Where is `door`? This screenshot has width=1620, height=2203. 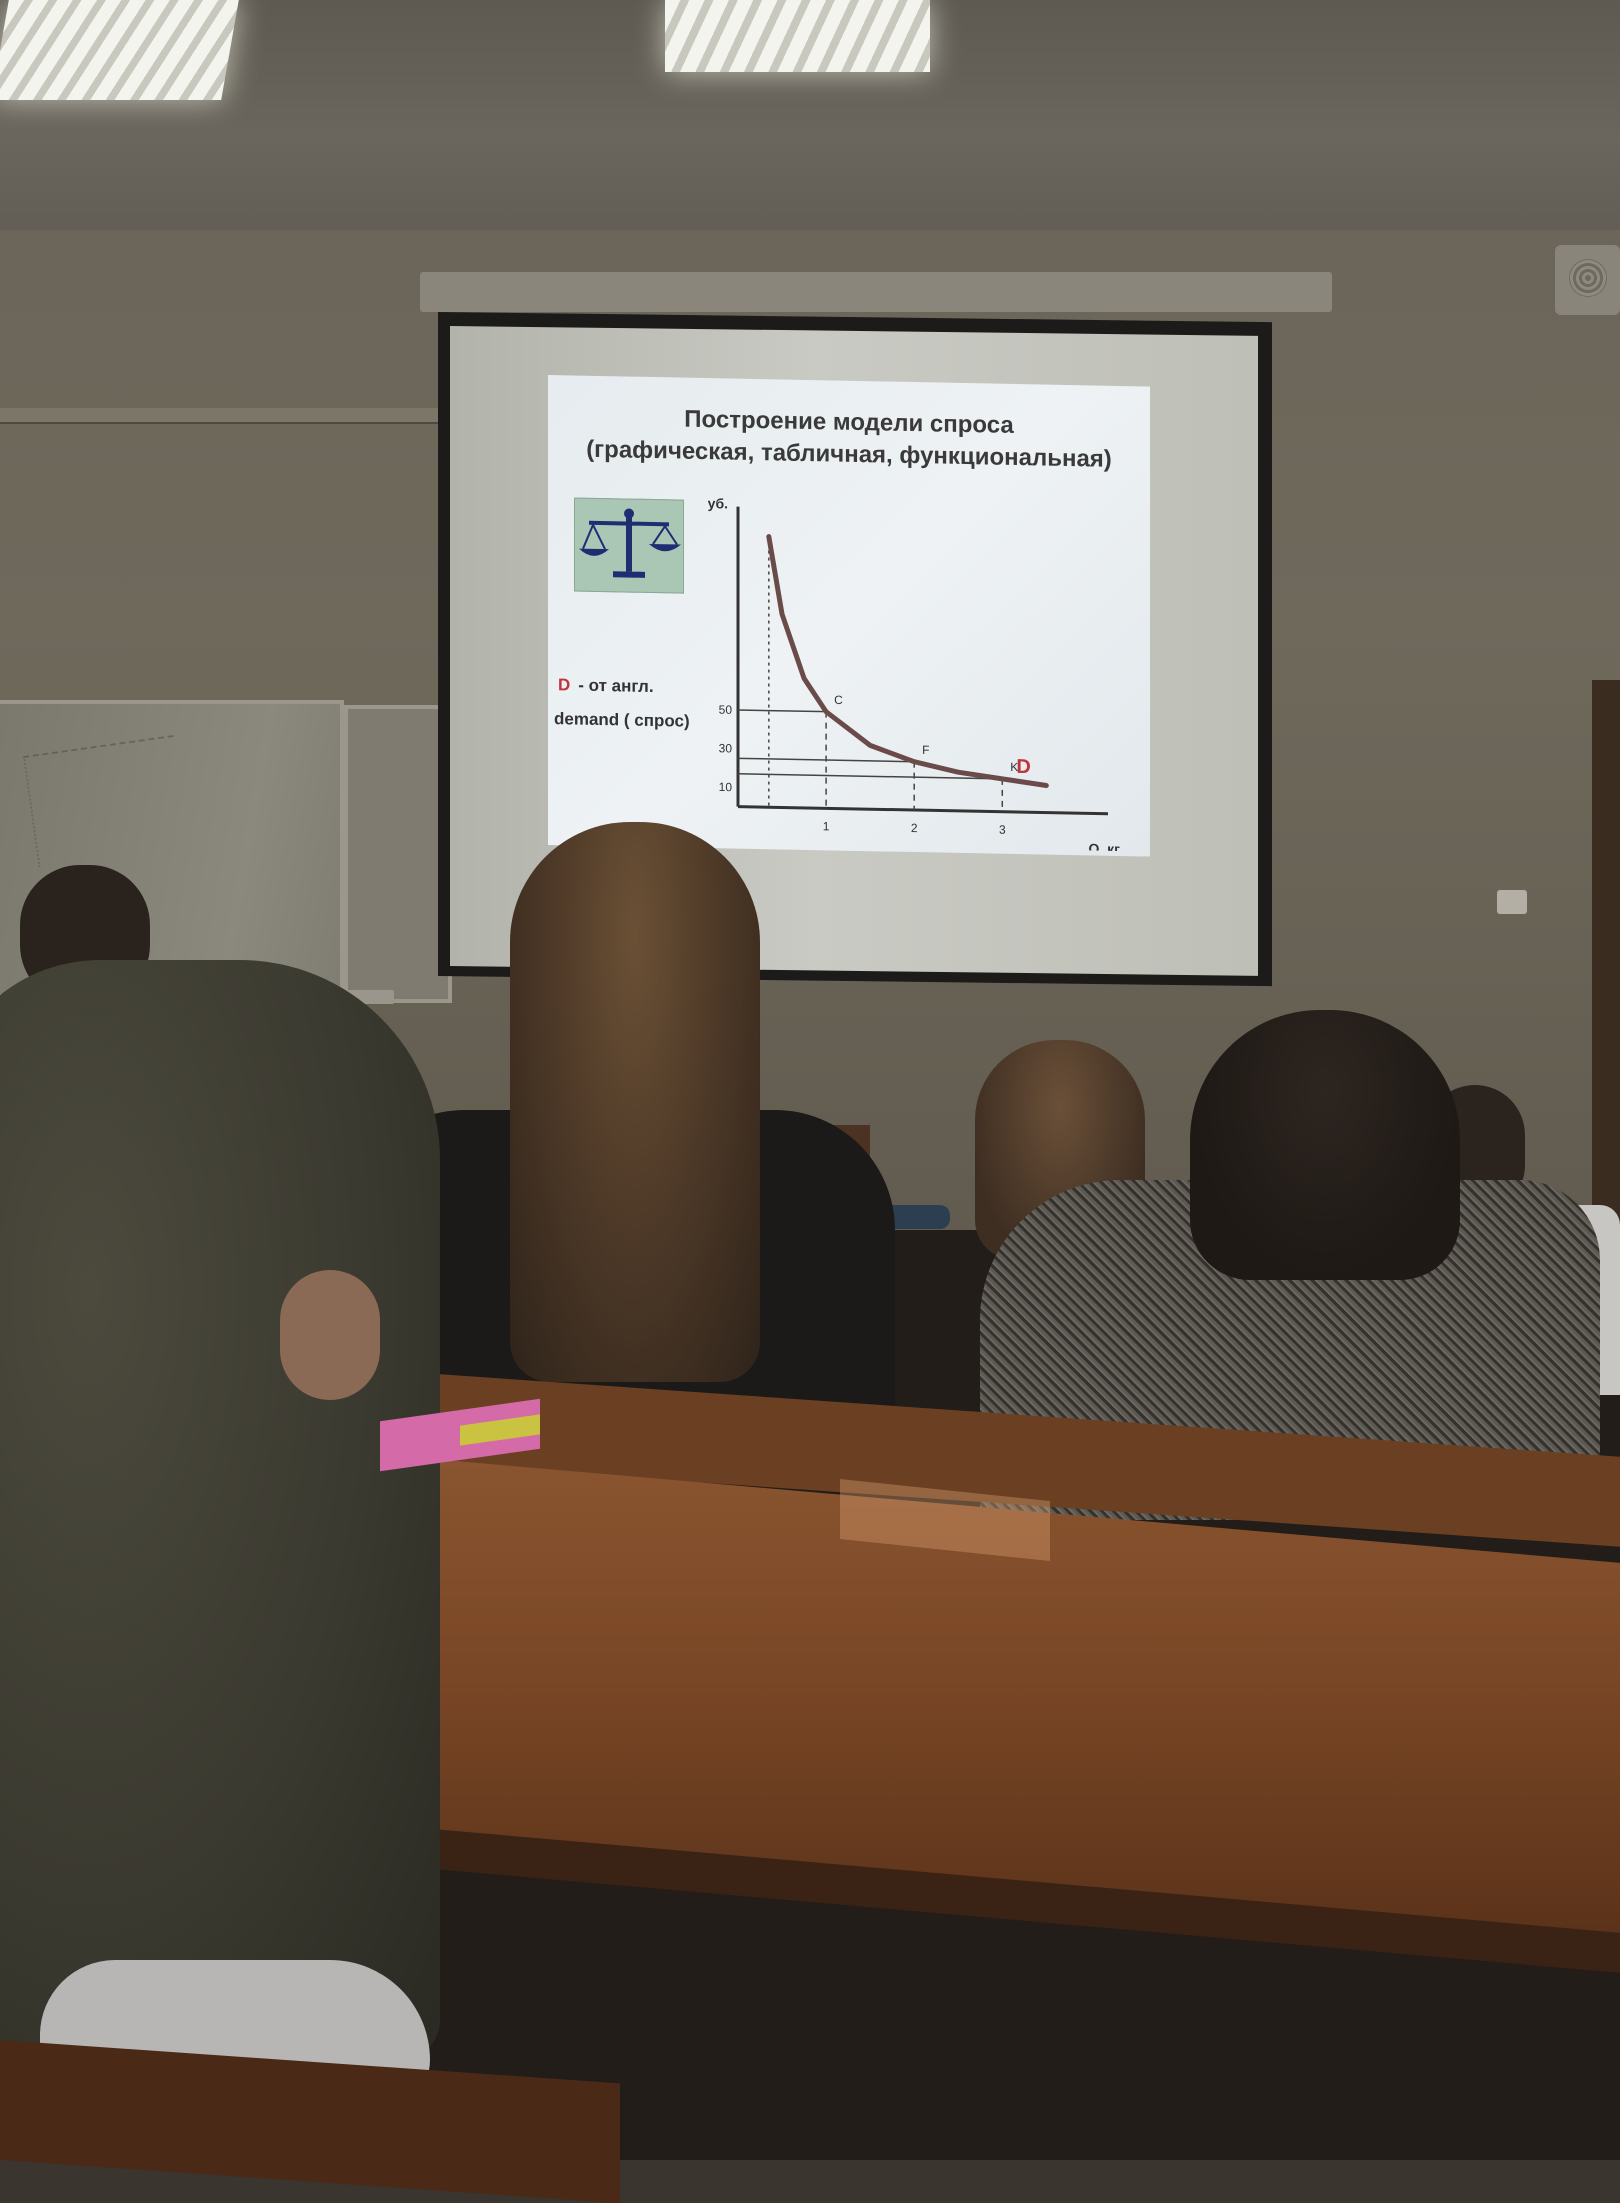 door is located at coordinates (1606, 960).